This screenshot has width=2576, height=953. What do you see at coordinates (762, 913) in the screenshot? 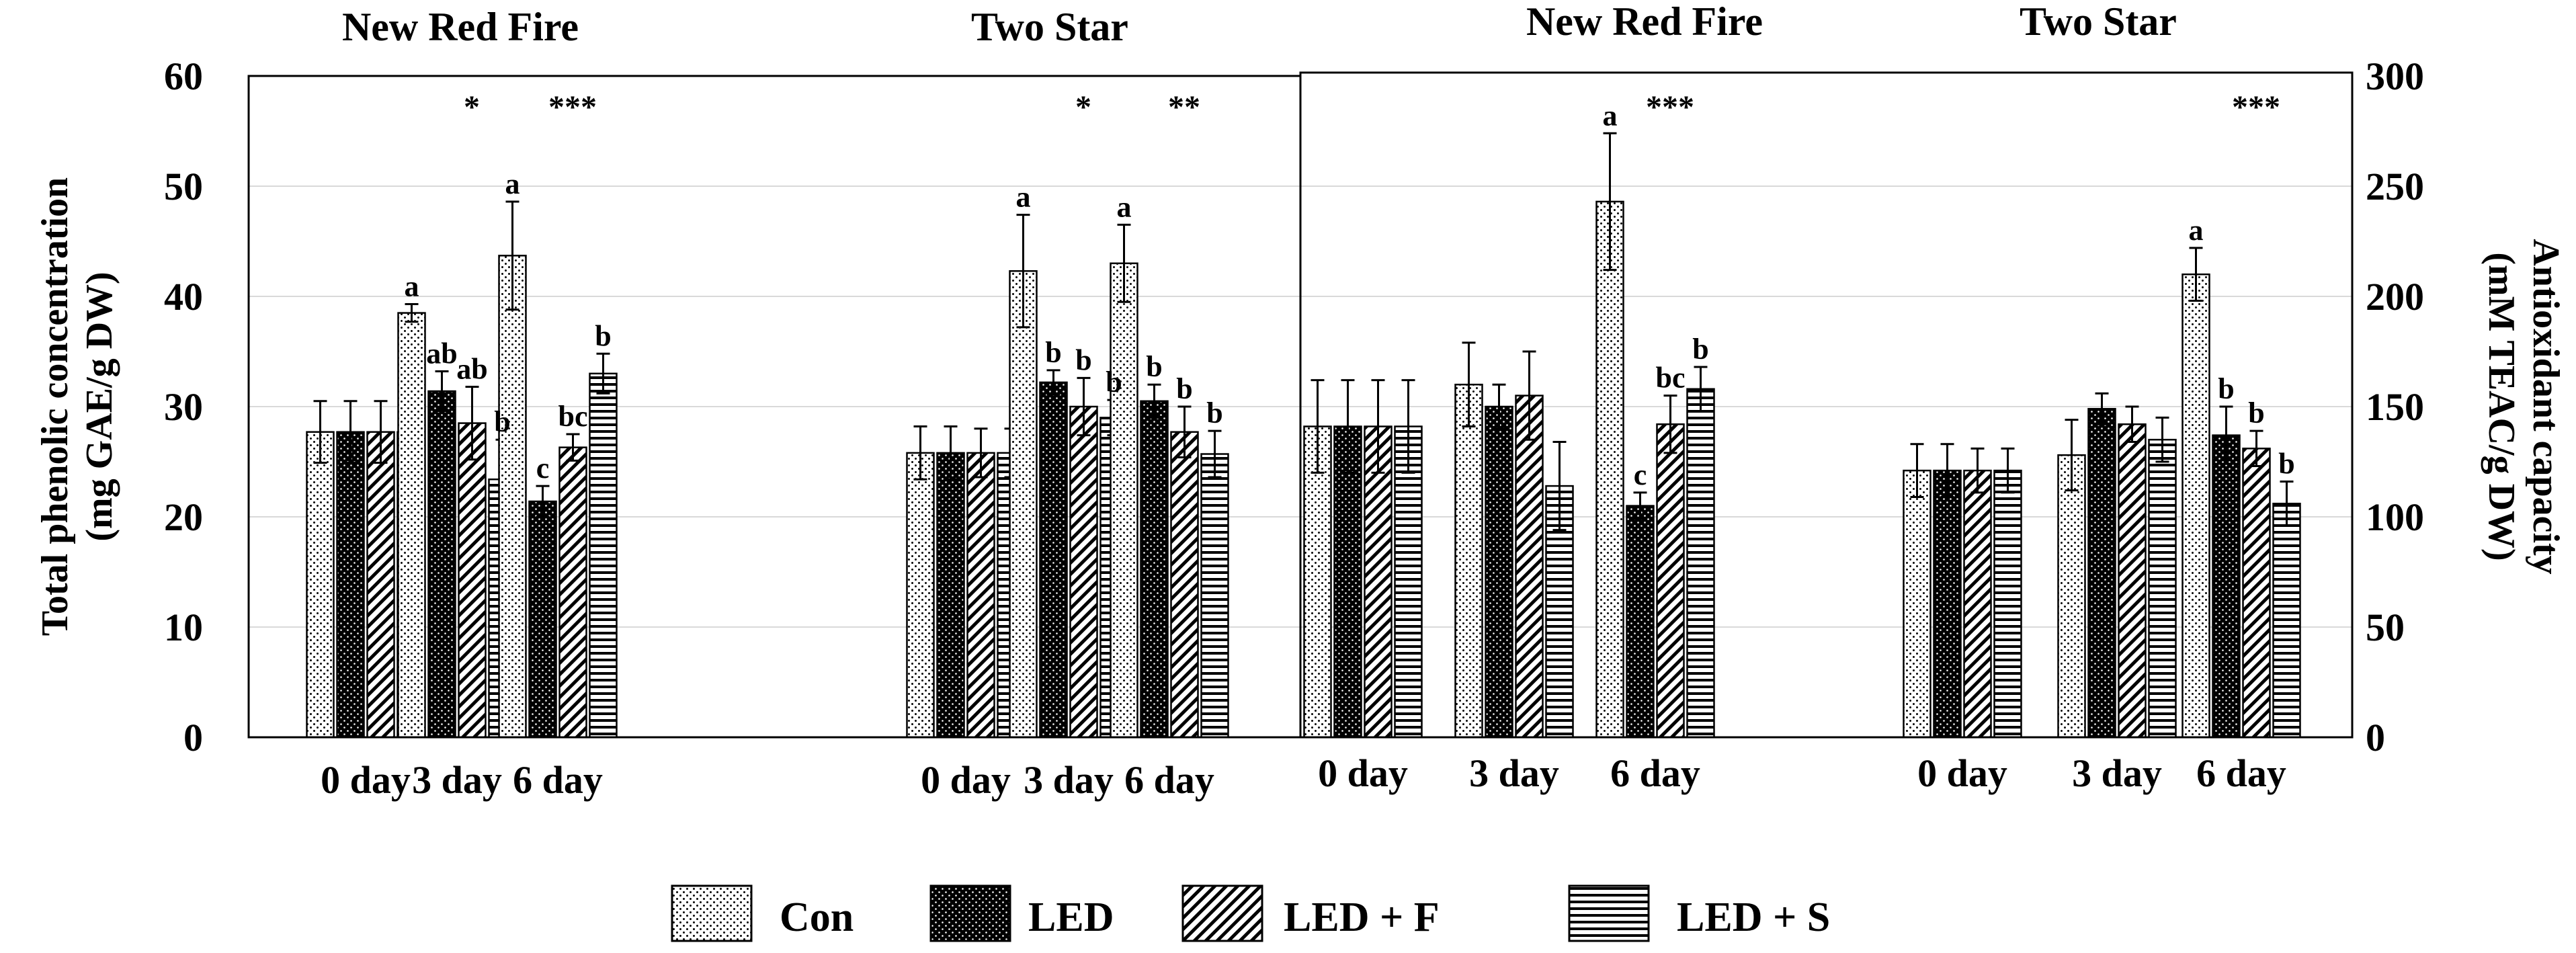
I see `legend-item: Con` at bounding box center [762, 913].